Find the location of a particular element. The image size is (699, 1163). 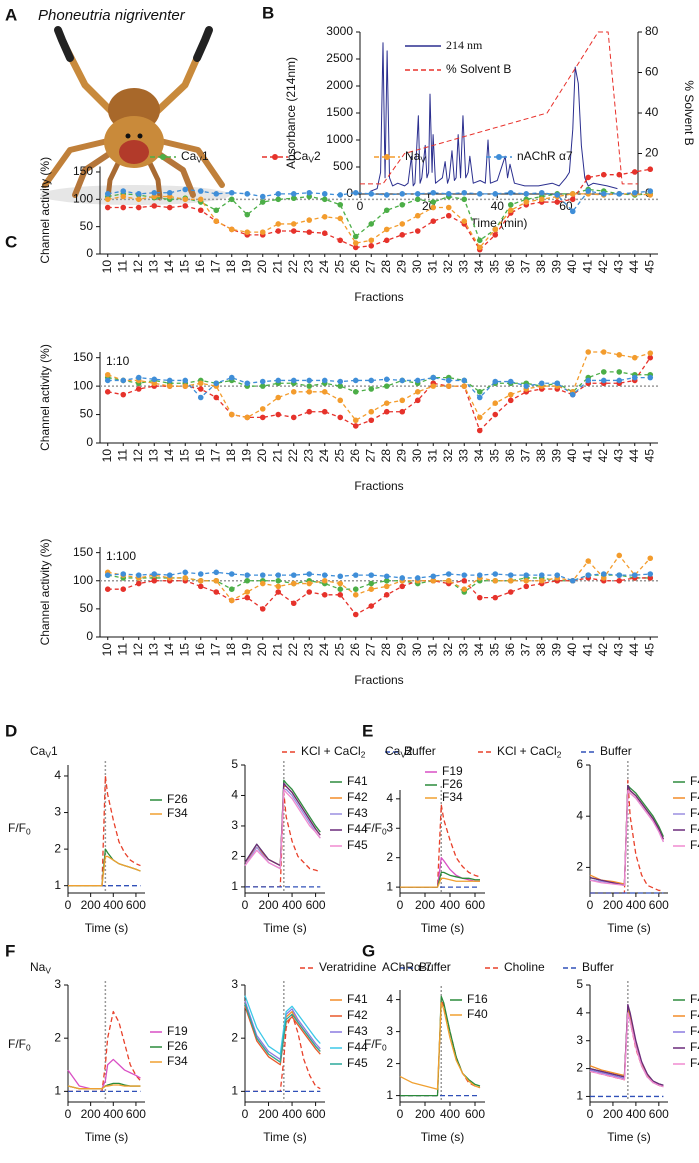

x-tick-label: 23 is located at coordinates (308, 650).